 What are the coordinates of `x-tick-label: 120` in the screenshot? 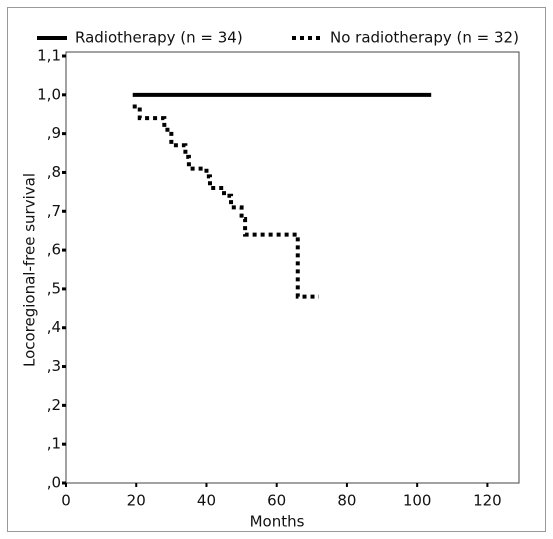 It's located at (487, 501).